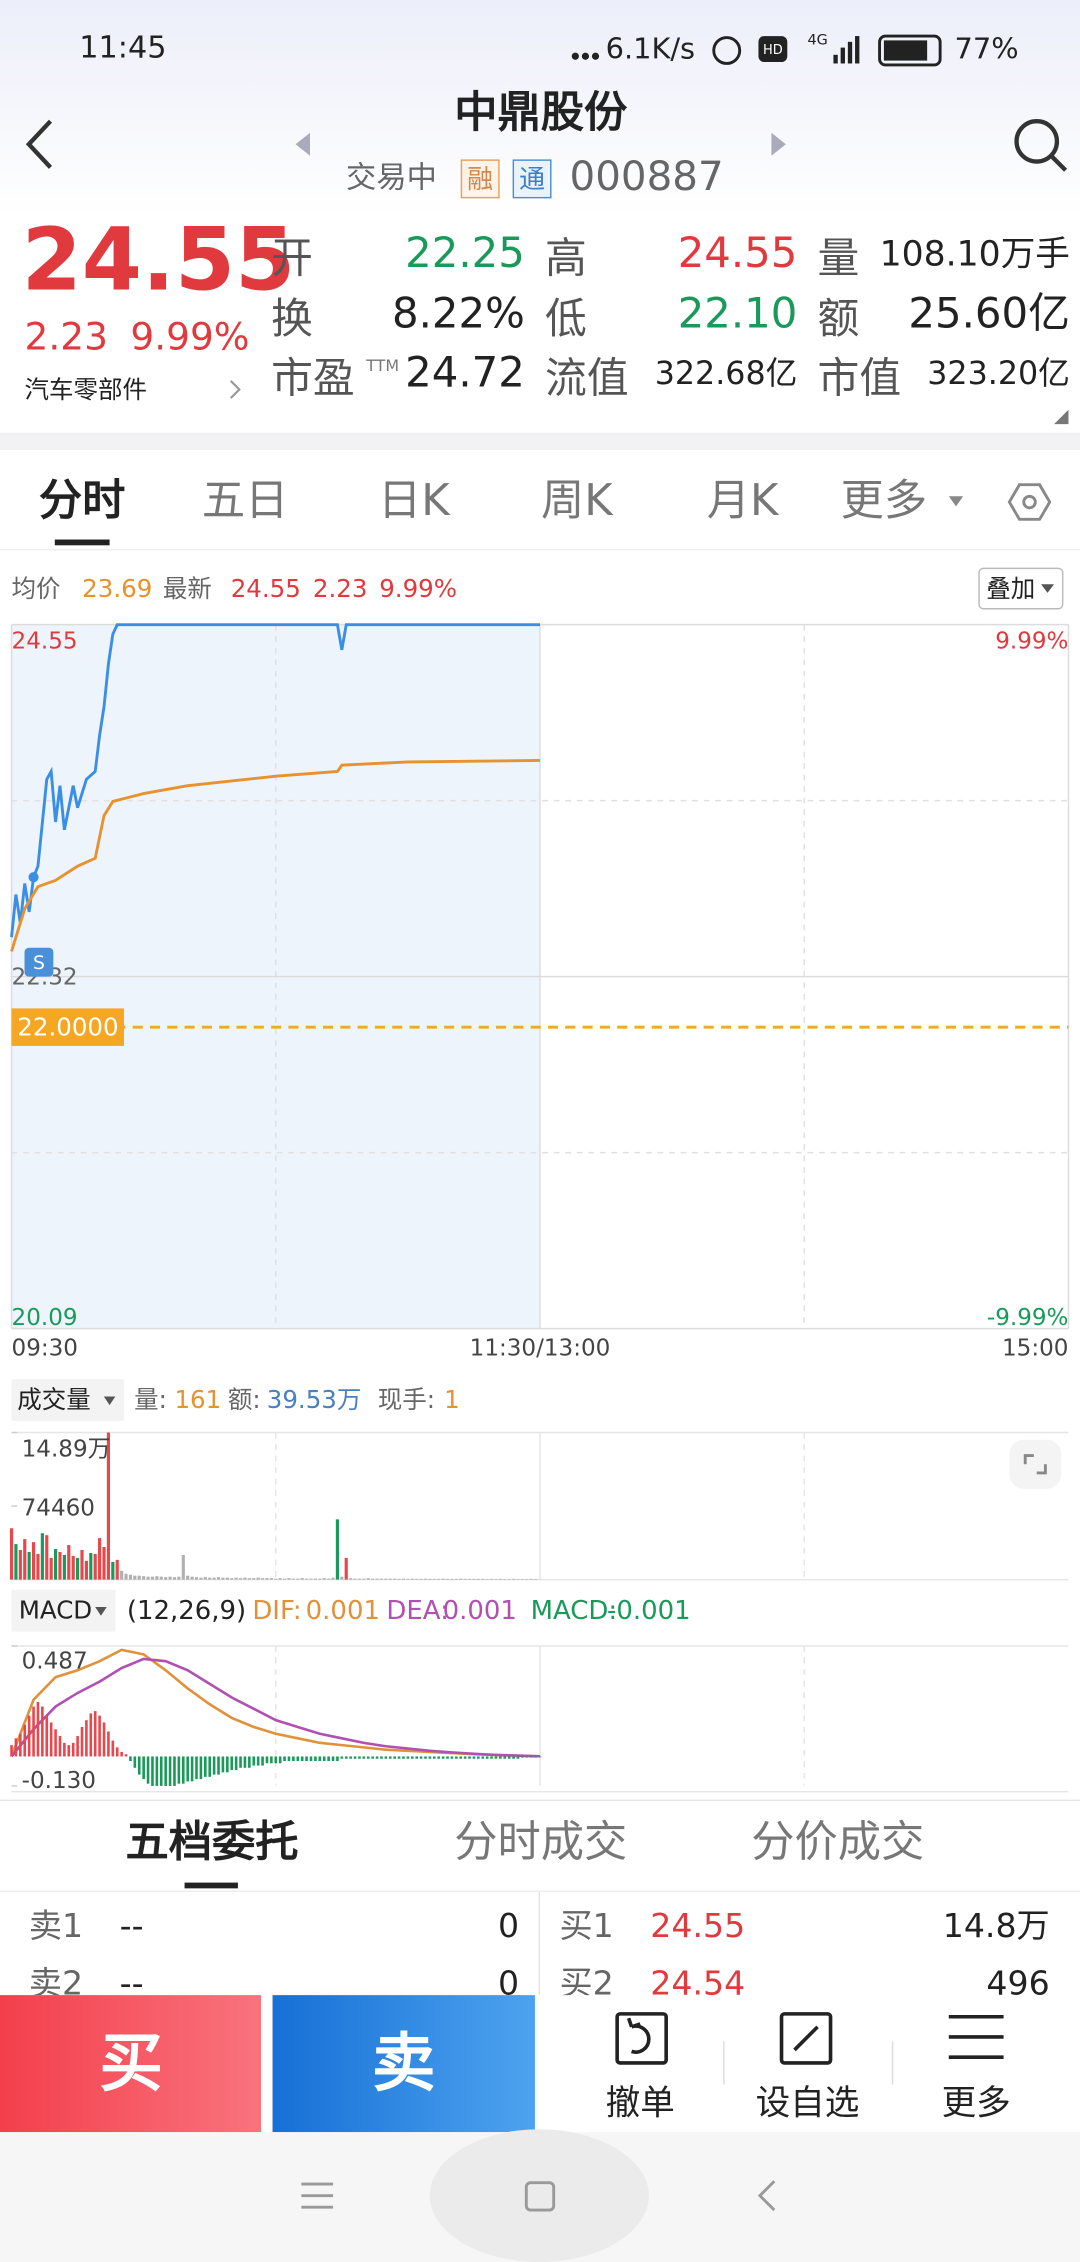  I want to click on nav-home-pill, so click(539, 2195).